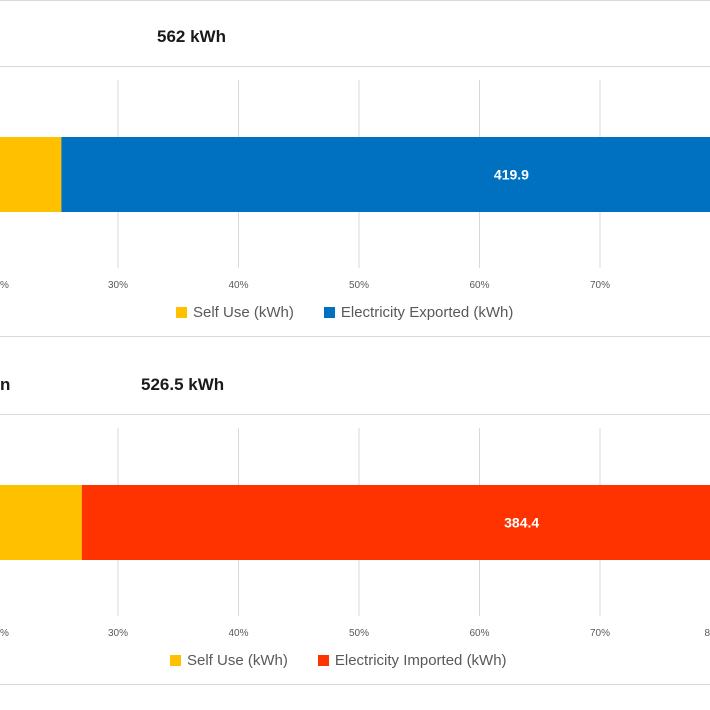  I want to click on legend-item-exported: Electricity Exported (kWh), so click(418, 312).